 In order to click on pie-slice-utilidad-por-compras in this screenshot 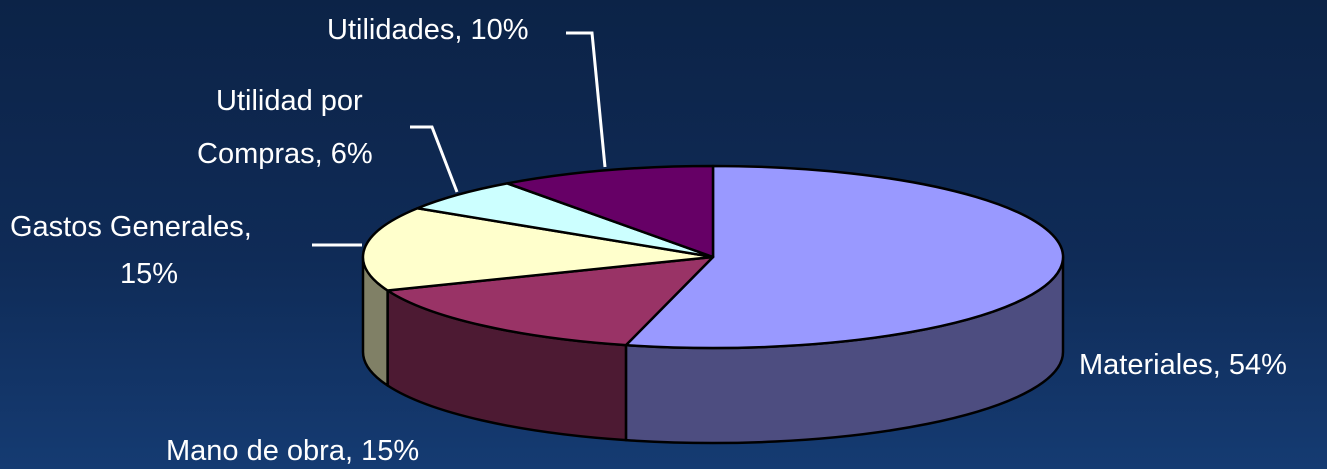, I will do `click(565, 220)`.